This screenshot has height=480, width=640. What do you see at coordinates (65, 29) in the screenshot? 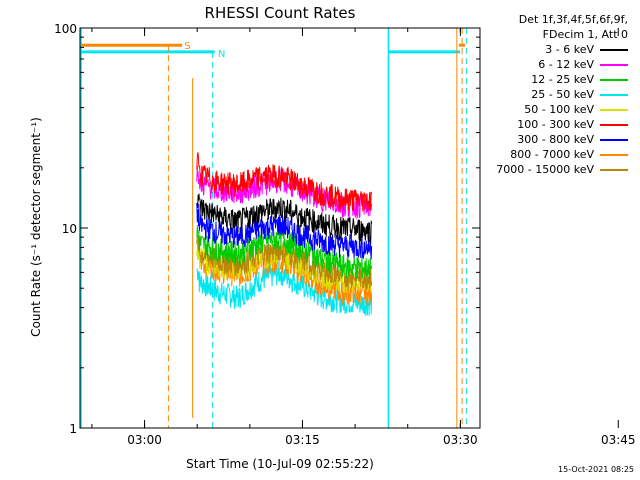
I see `y-tick-label: 100` at bounding box center [65, 29].